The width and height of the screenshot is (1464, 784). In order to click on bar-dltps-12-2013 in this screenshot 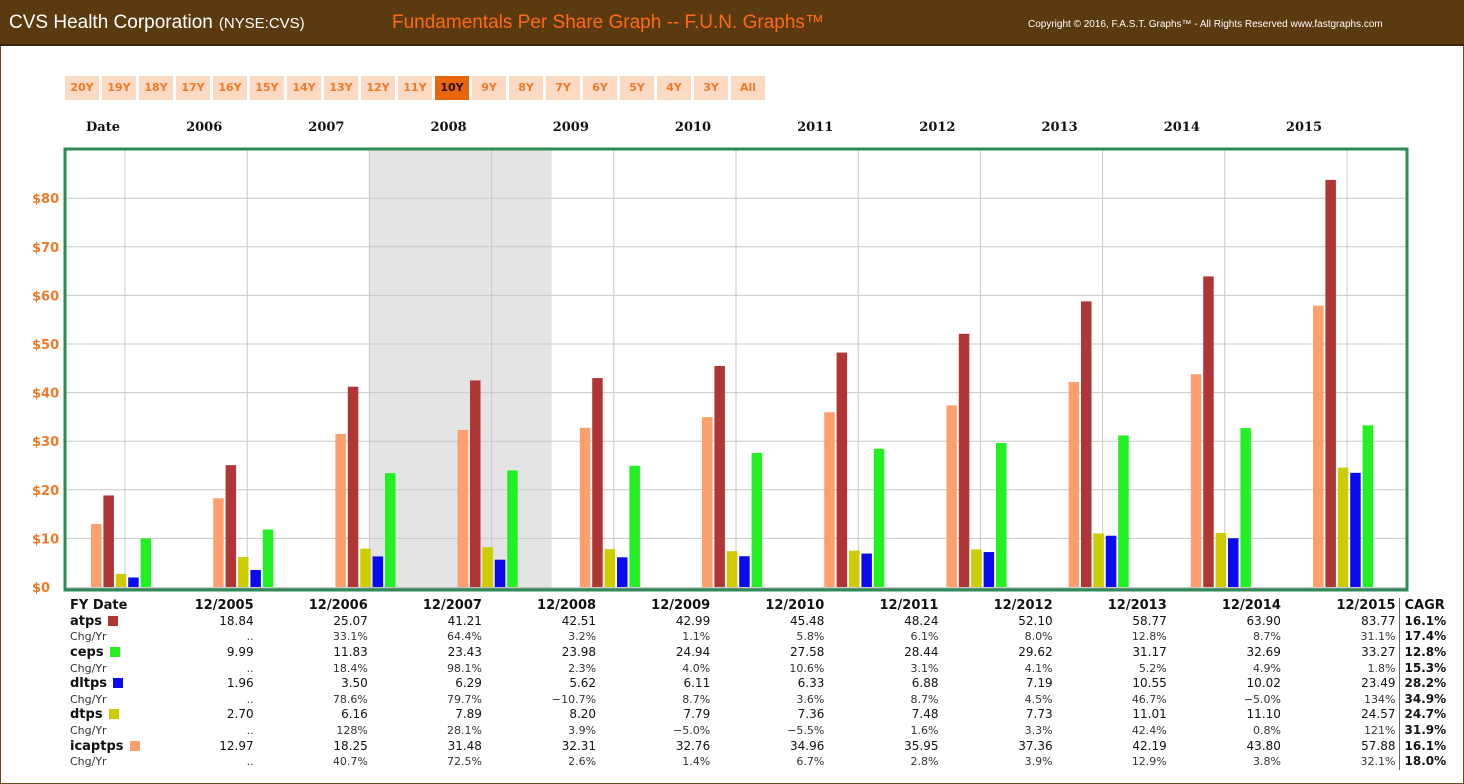, I will do `click(1111, 561)`.